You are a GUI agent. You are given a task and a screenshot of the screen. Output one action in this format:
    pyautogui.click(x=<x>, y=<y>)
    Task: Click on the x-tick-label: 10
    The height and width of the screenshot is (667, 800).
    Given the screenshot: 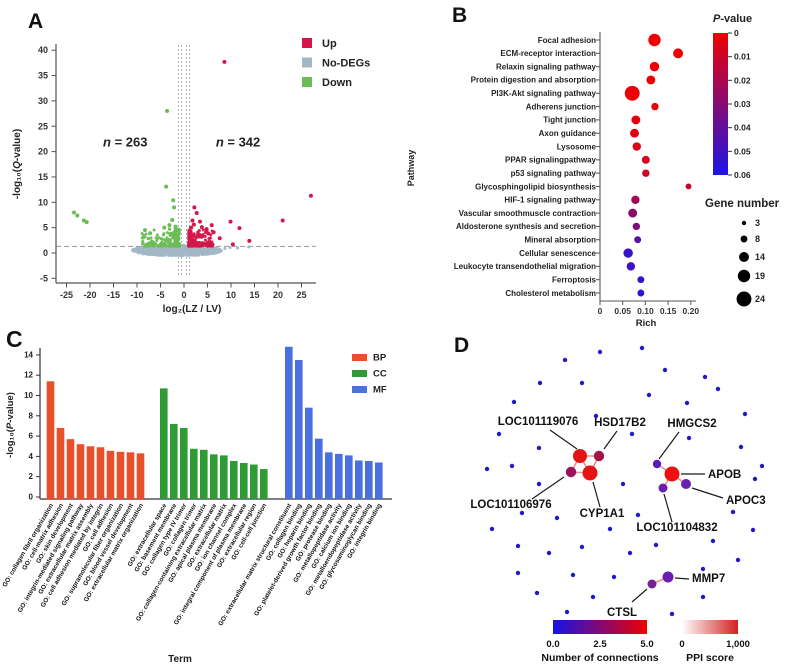 What is the action you would take?
    pyautogui.click(x=231, y=295)
    